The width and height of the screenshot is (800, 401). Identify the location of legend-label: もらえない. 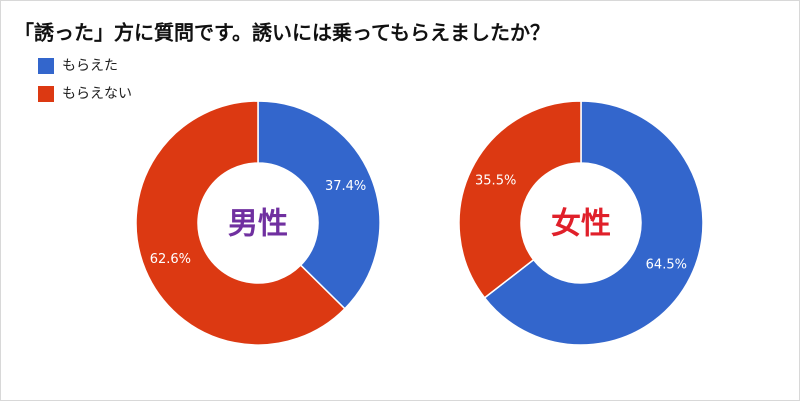
(97, 94).